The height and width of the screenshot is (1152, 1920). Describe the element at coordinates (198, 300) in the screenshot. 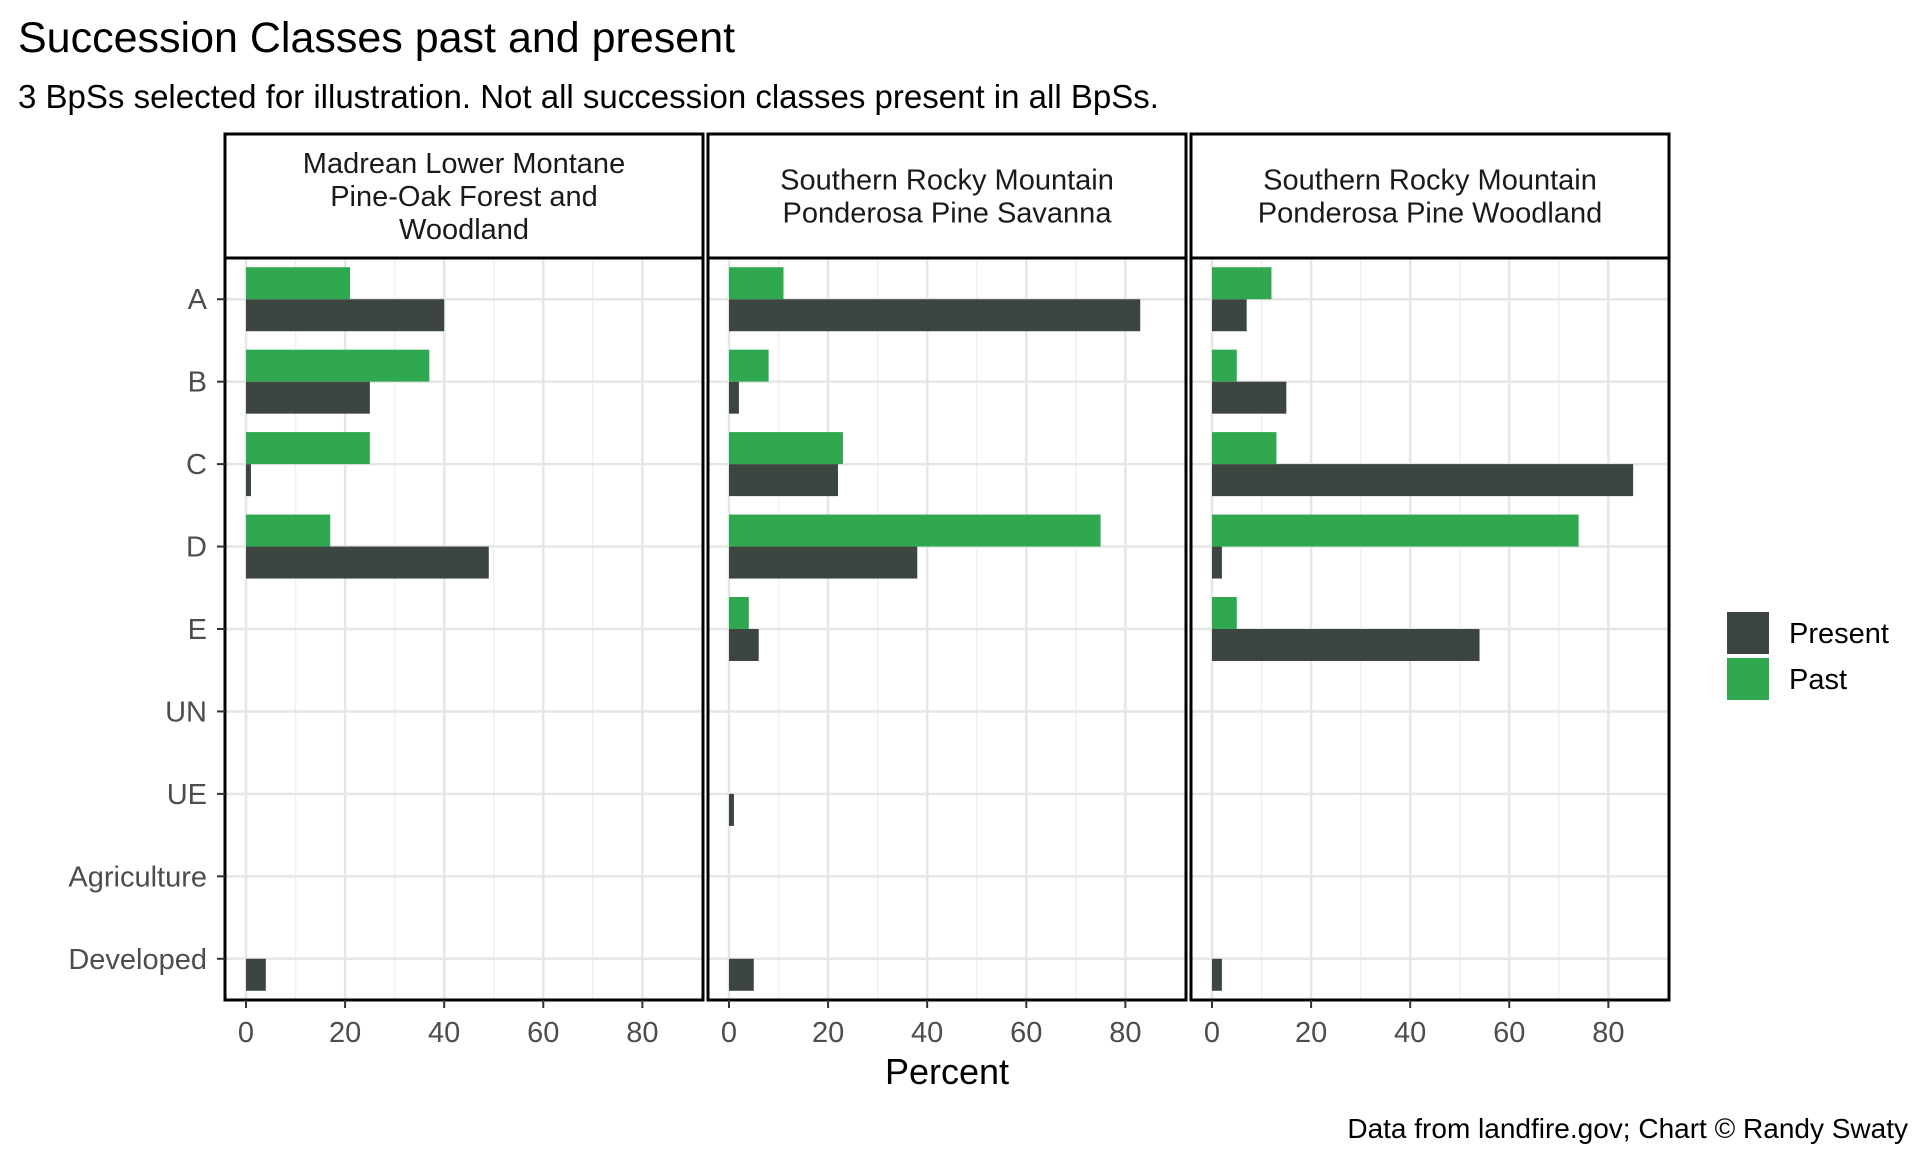

I see `y-tick-label: A` at that location.